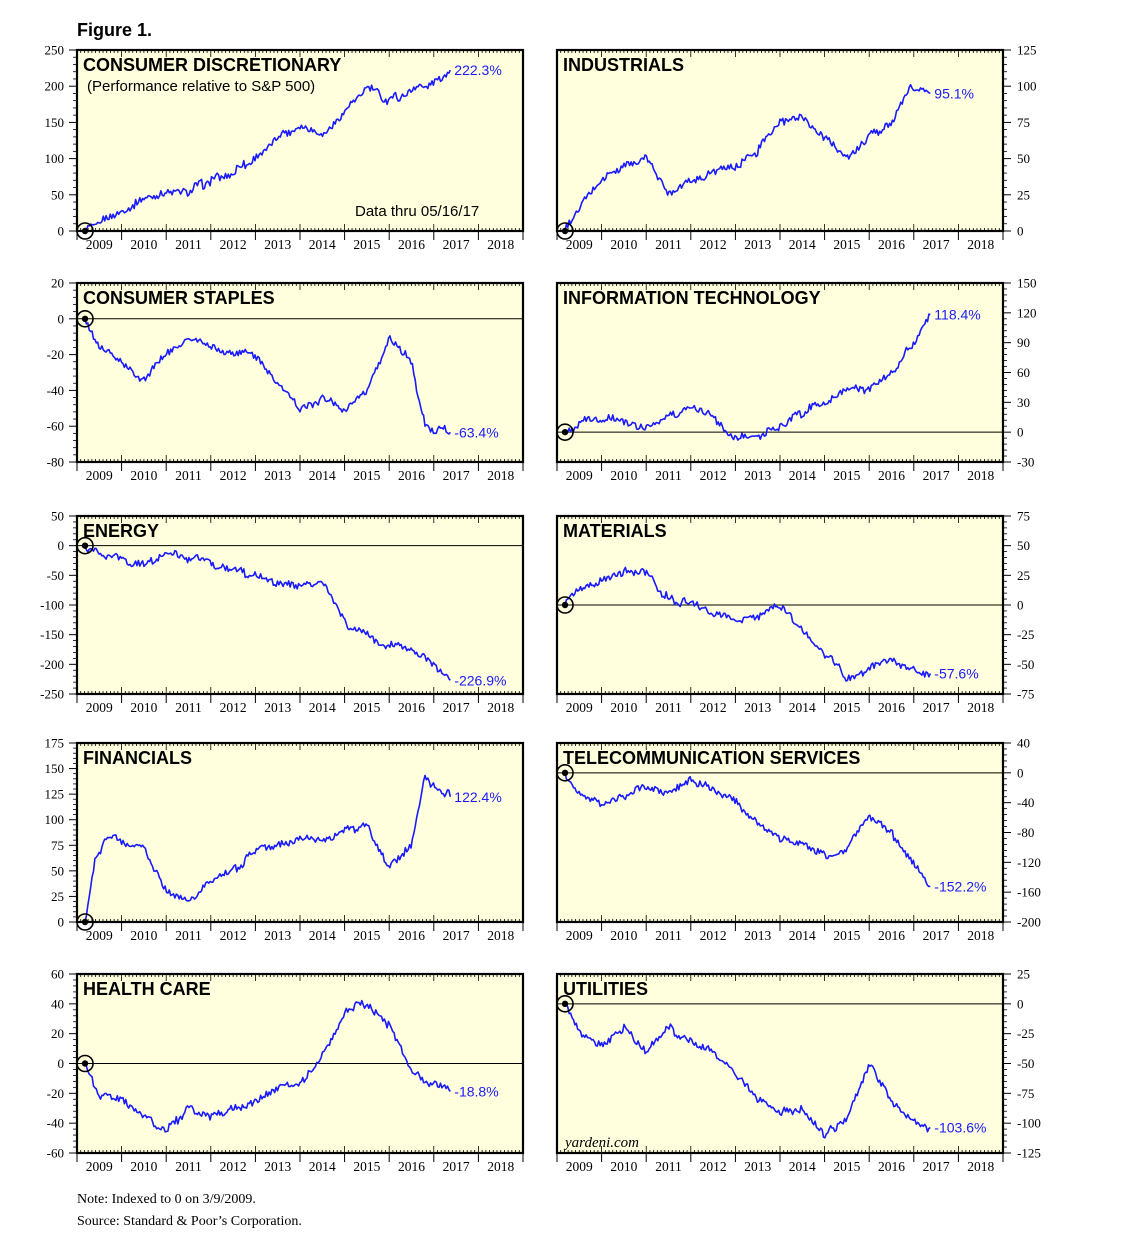  What do you see at coordinates (52, 694) in the screenshot?
I see `y-tick-label: -250` at bounding box center [52, 694].